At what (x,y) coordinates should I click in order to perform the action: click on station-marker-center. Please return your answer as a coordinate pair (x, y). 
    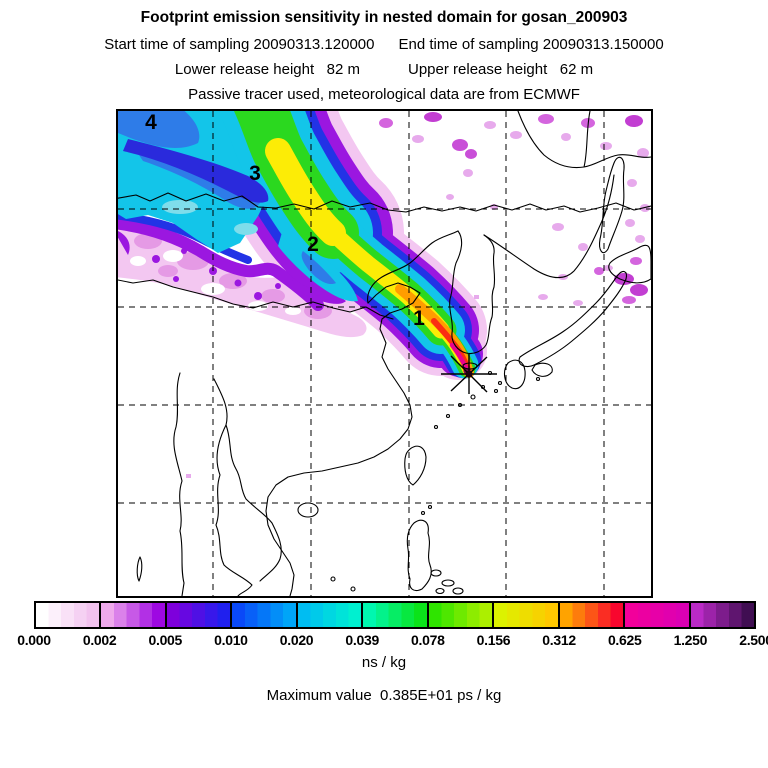
    Looking at the image, I should click on (469, 374).